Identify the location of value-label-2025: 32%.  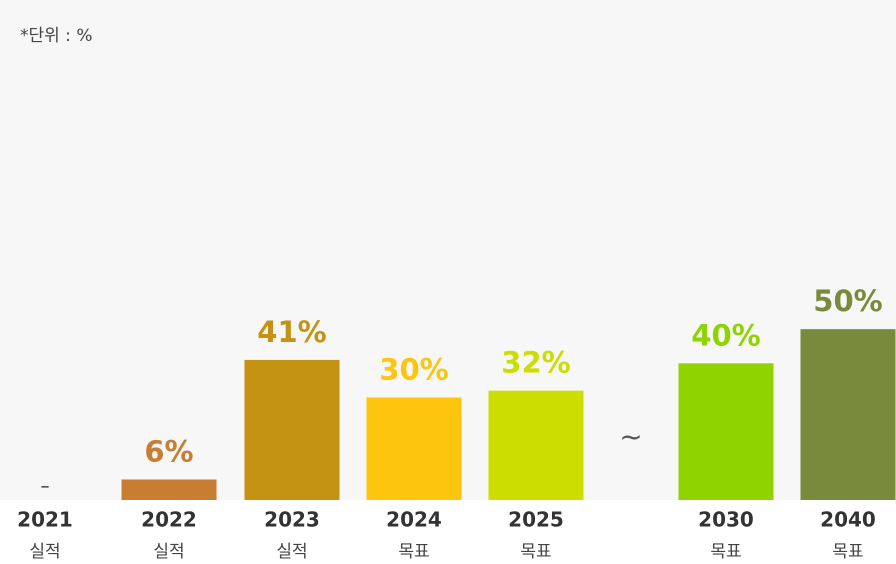
(535, 363).